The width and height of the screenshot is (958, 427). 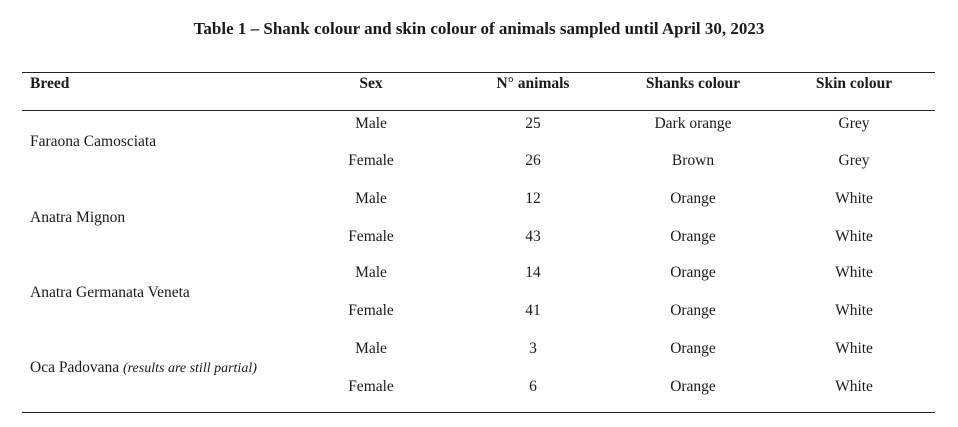 What do you see at coordinates (50, 83) in the screenshot?
I see `header-breed: Breed` at bounding box center [50, 83].